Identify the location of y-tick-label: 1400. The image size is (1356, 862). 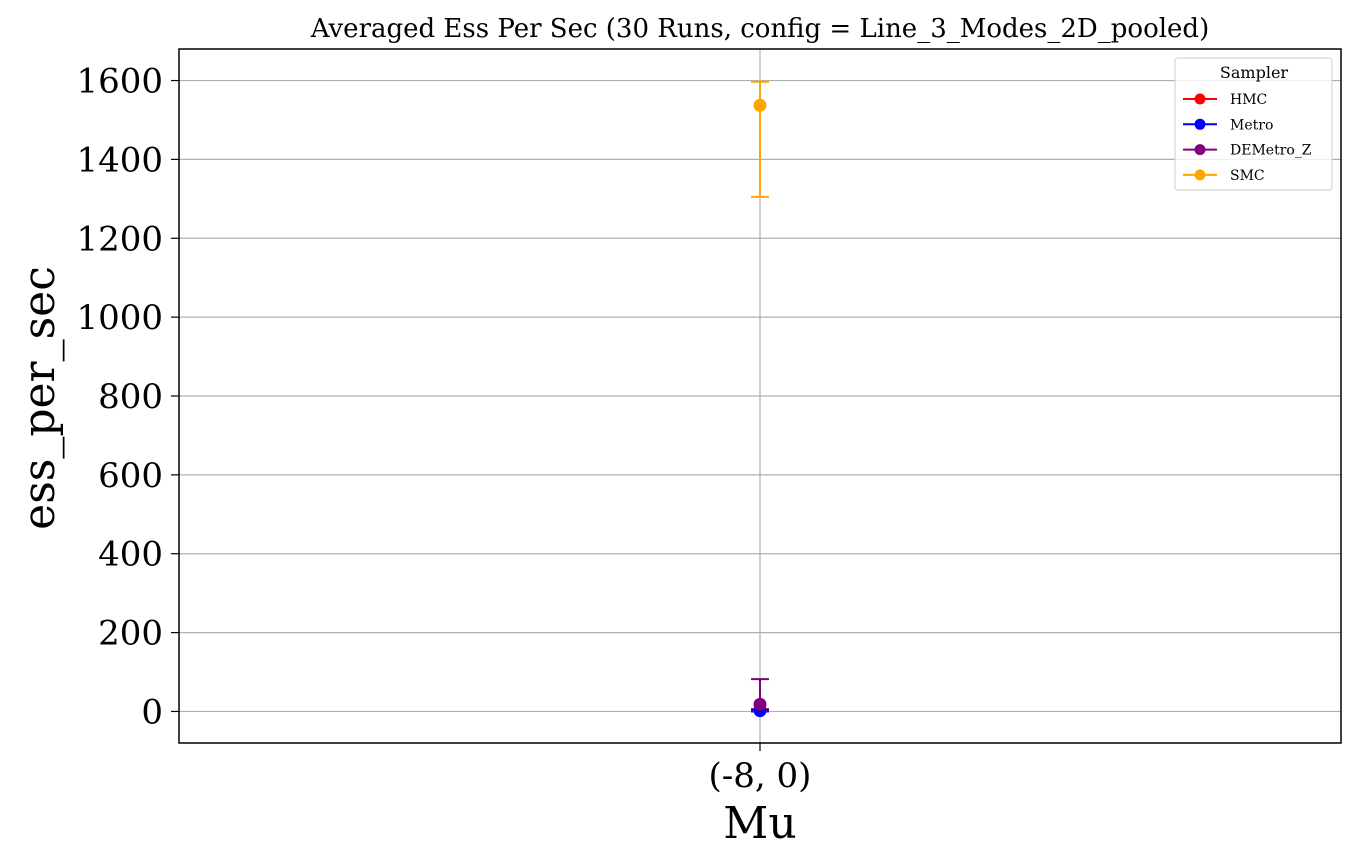
(119, 160).